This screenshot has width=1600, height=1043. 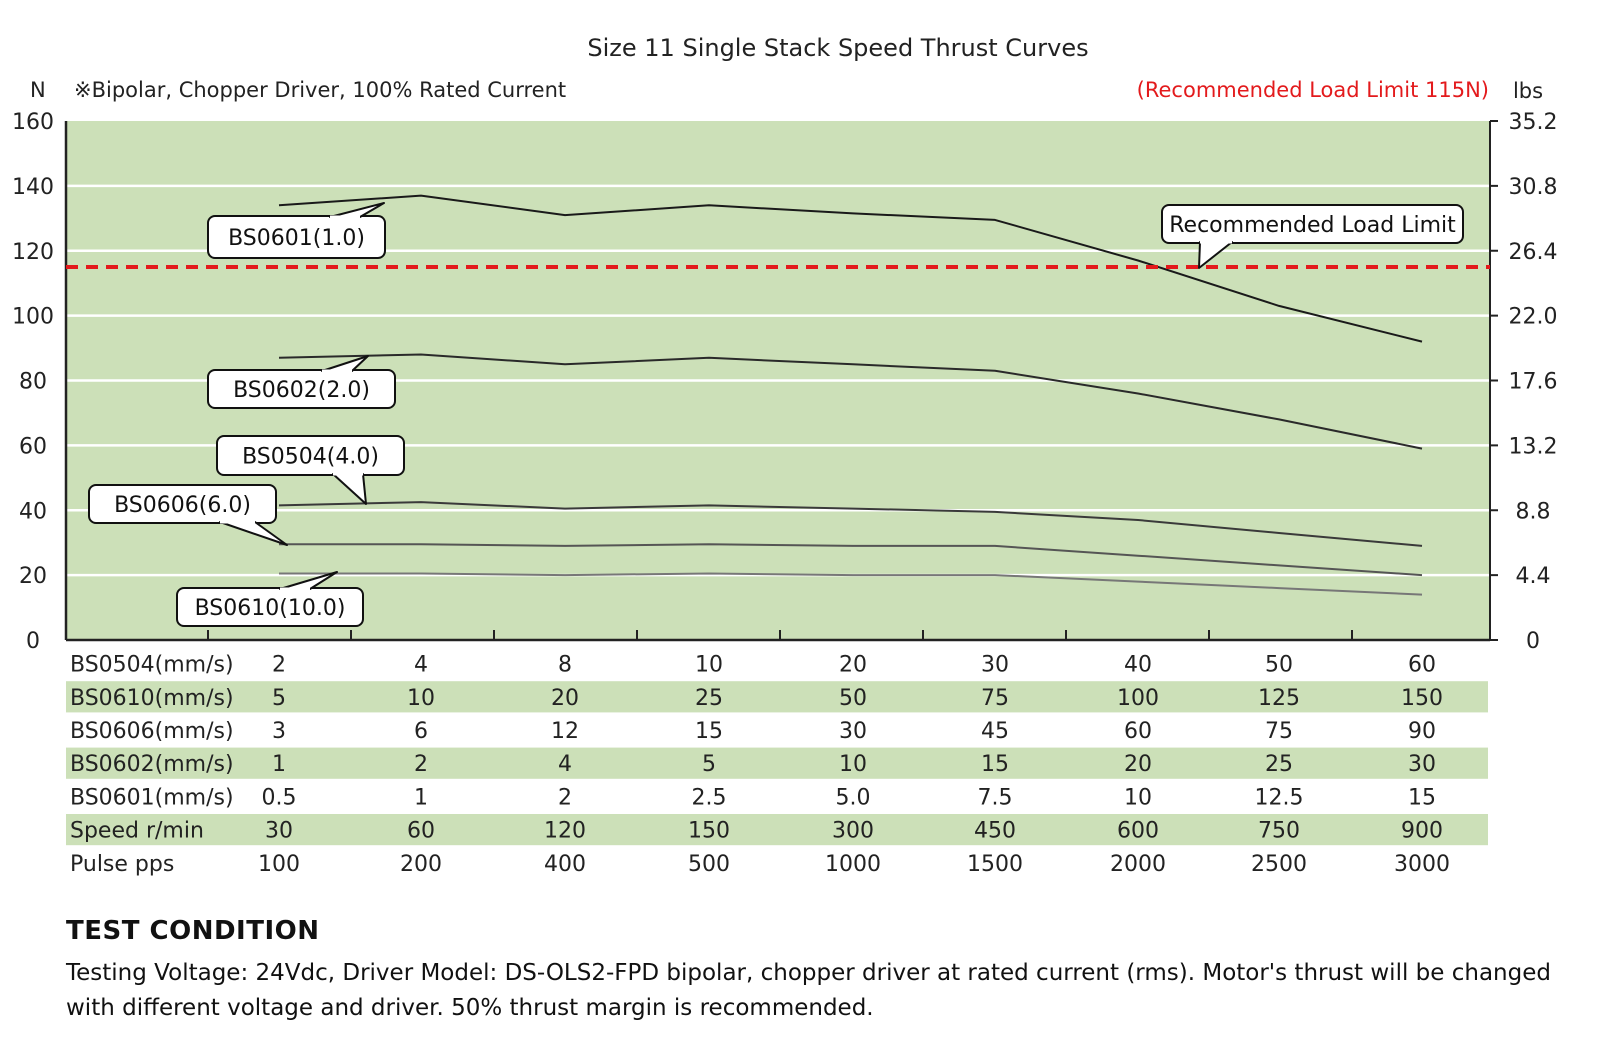 I want to click on callout-bs0606-box, so click(x=182, y=504).